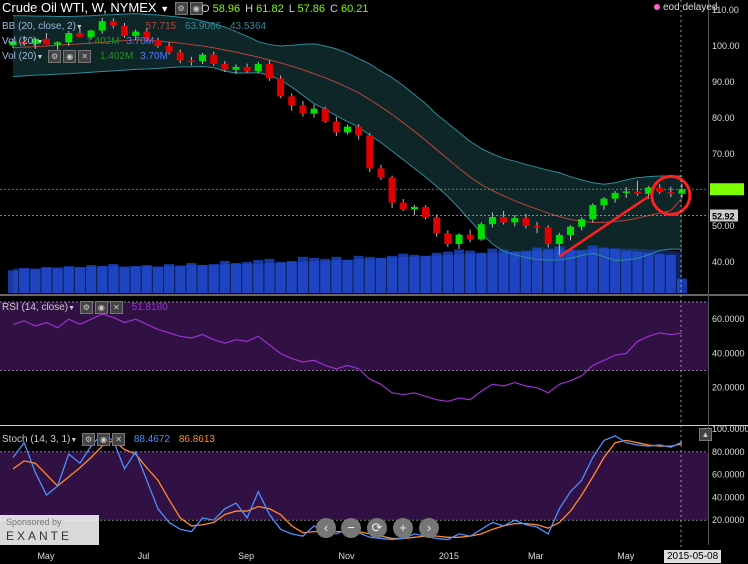  I want to click on legend-vol1-ma: 3.70M, so click(140, 41).